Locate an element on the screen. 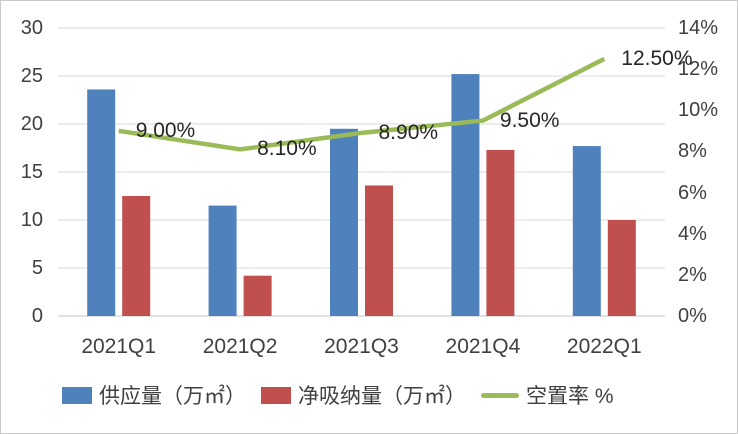  right-axis-tick-label: 0% is located at coordinates (692, 316).